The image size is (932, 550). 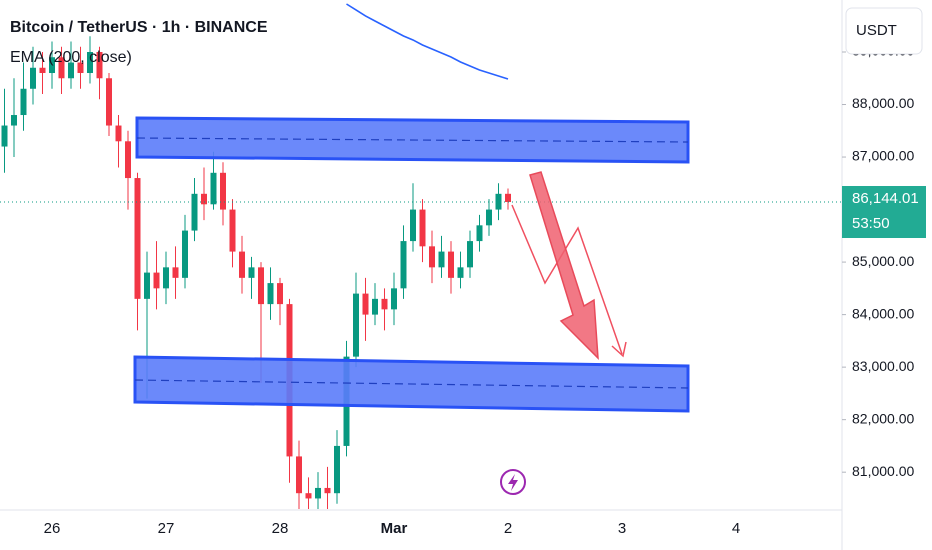 What do you see at coordinates (883, 261) in the screenshot?
I see `y-tick-label: 85,000.00` at bounding box center [883, 261].